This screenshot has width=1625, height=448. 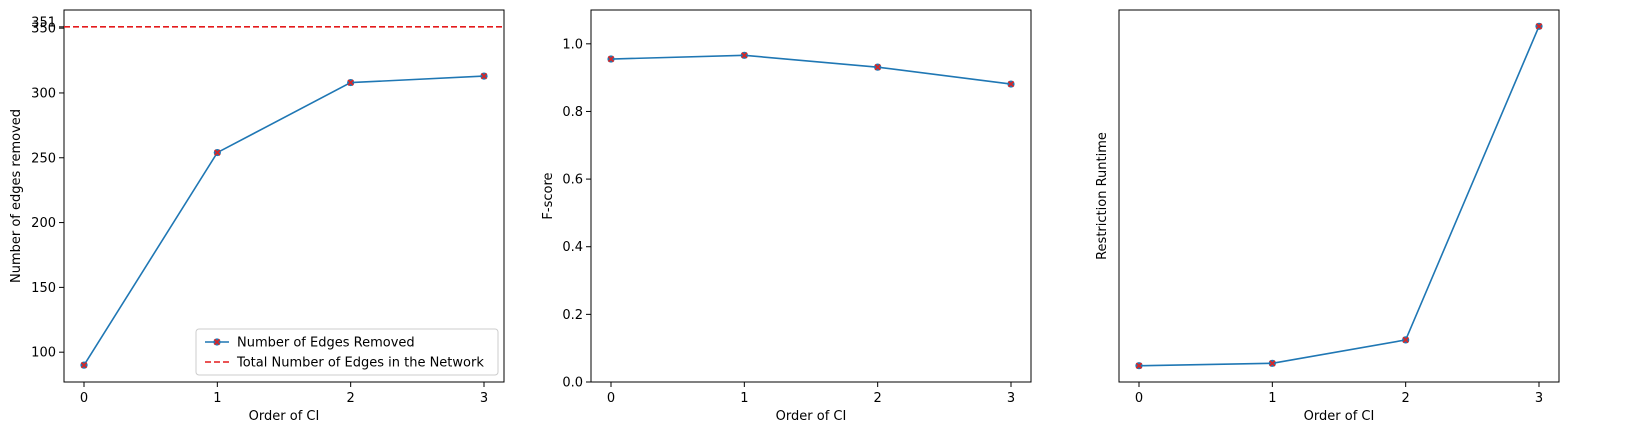 What do you see at coordinates (43, 22) in the screenshot?
I see `y-tick-label-extra: 351` at bounding box center [43, 22].